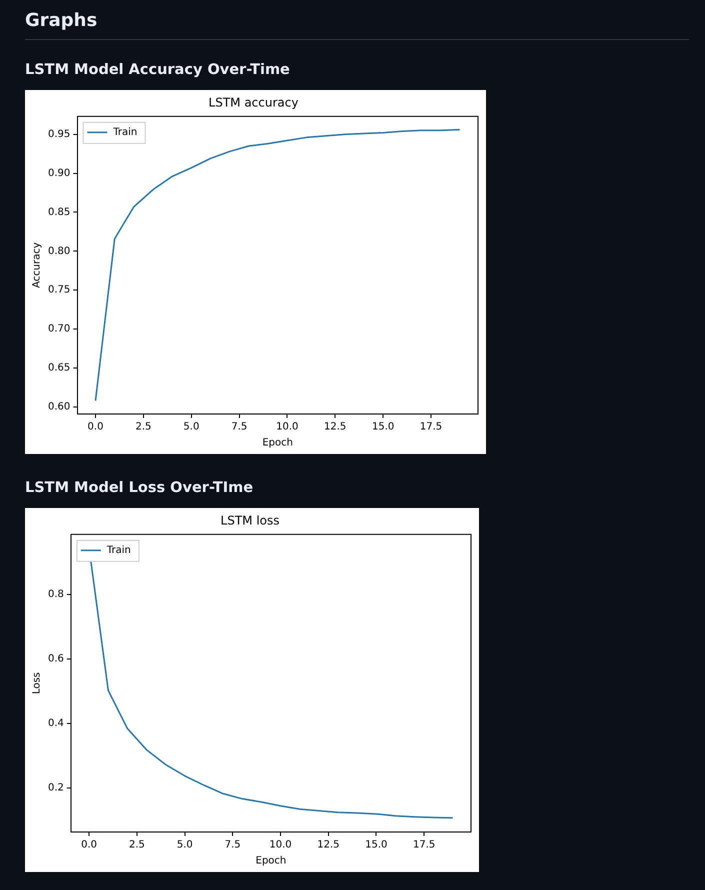 Image resolution: width=705 pixels, height=890 pixels. I want to click on y-tick-label: 0.2, so click(56, 788).